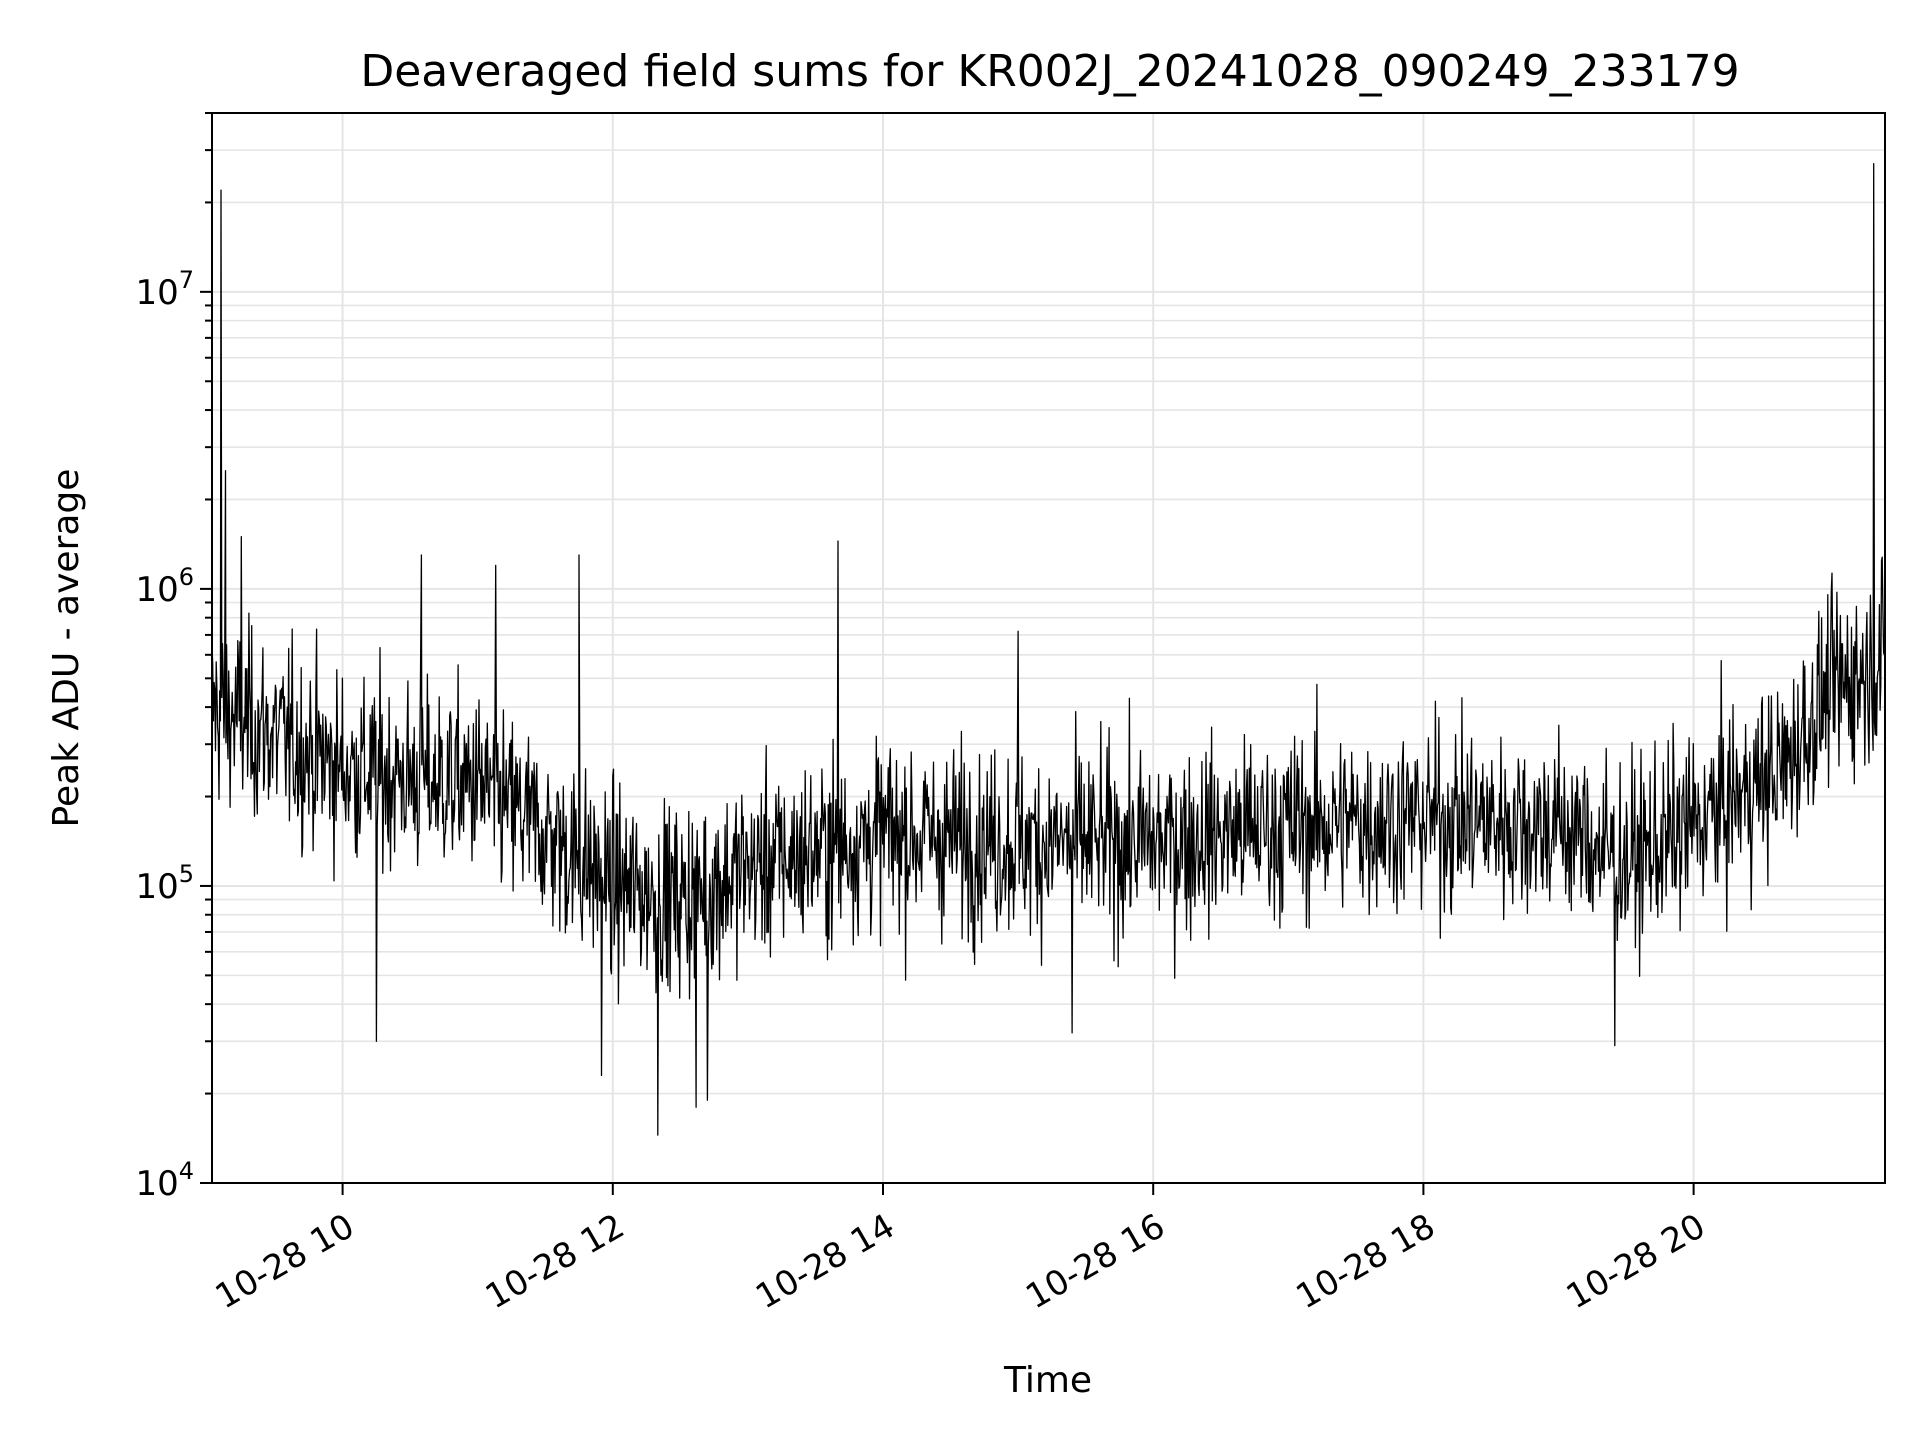 The width and height of the screenshot is (1920, 1440). I want to click on y-axis: 10⁴ 10⁵ 10⁶ 10⁷, so click(173, 658).